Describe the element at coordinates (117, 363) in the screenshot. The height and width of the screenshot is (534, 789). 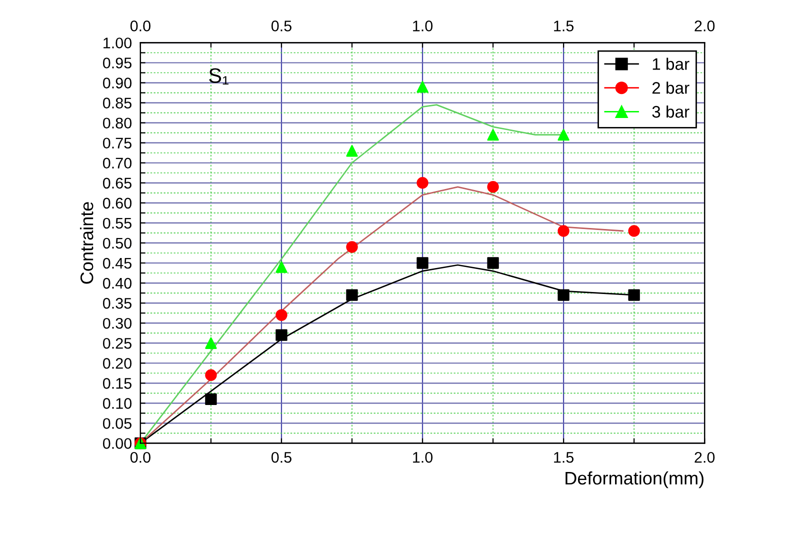
I see `y-tick-label: 0.20` at that location.